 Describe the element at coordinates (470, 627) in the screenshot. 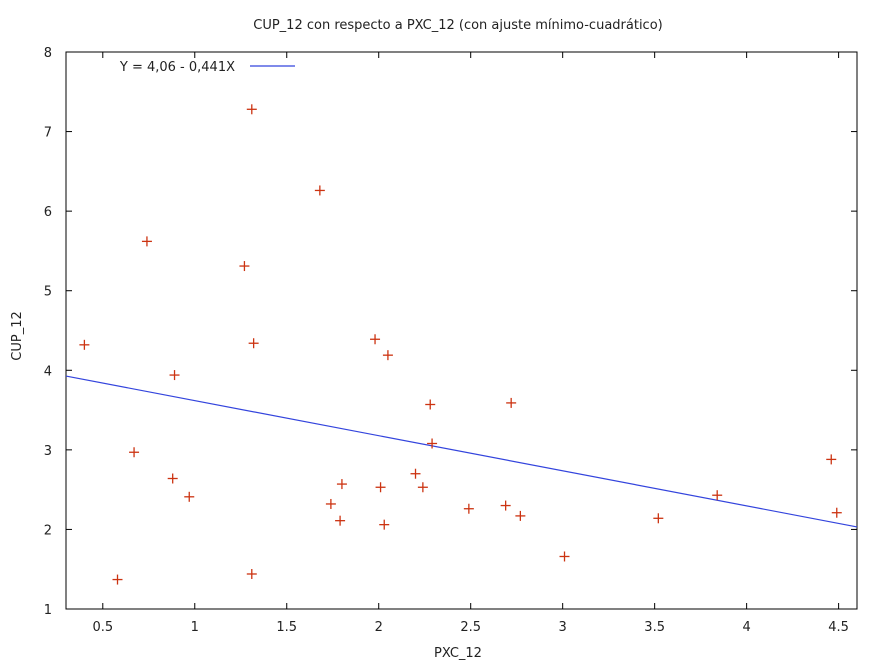

I see `x-tick-label: 2.5` at that location.